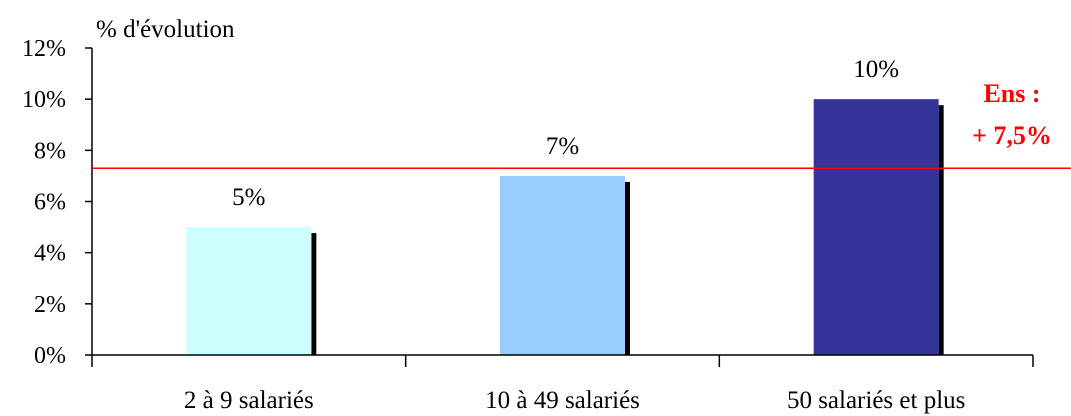  I want to click on y-axis-ticks: 0% 2% 4% 6% 8% 10% 12%, so click(57, 202).